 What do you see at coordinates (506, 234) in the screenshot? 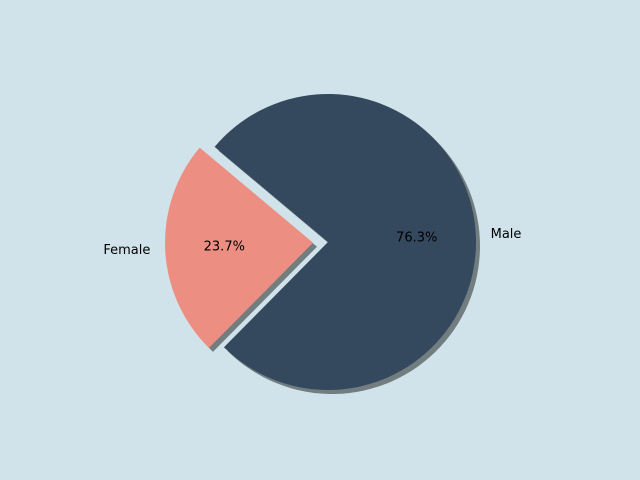
I see `category-label: Male` at bounding box center [506, 234].